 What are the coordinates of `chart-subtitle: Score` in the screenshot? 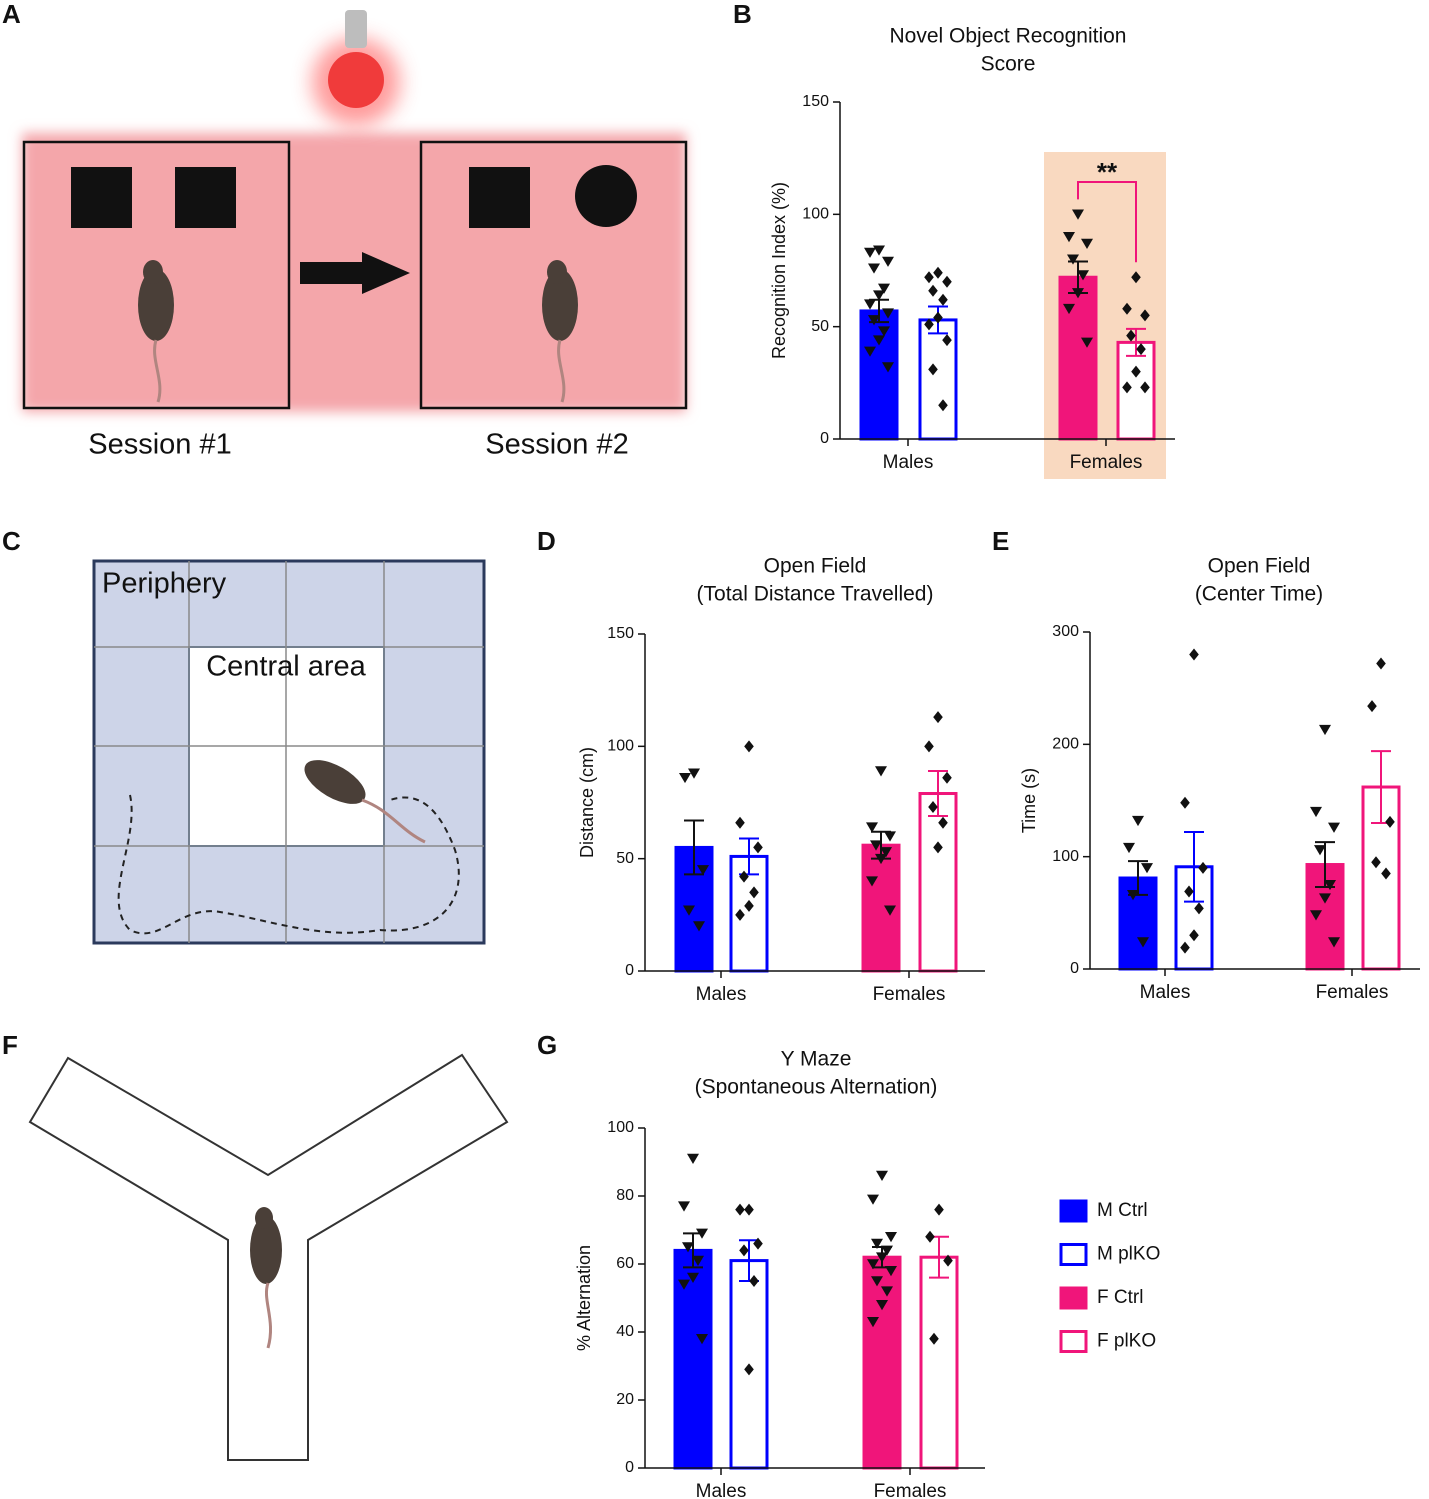 It's located at (1008, 64).